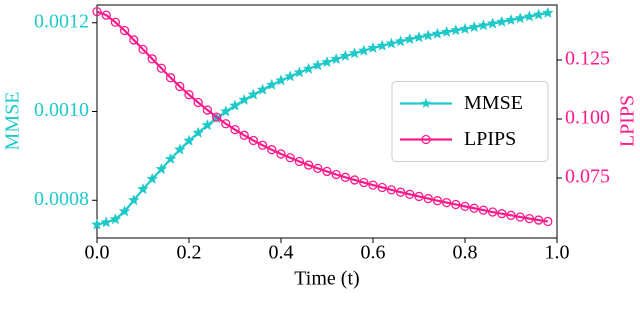 The height and width of the screenshot is (322, 640). Describe the element at coordinates (61, 199) in the screenshot. I see `y-tick-label: 0.0008` at that location.